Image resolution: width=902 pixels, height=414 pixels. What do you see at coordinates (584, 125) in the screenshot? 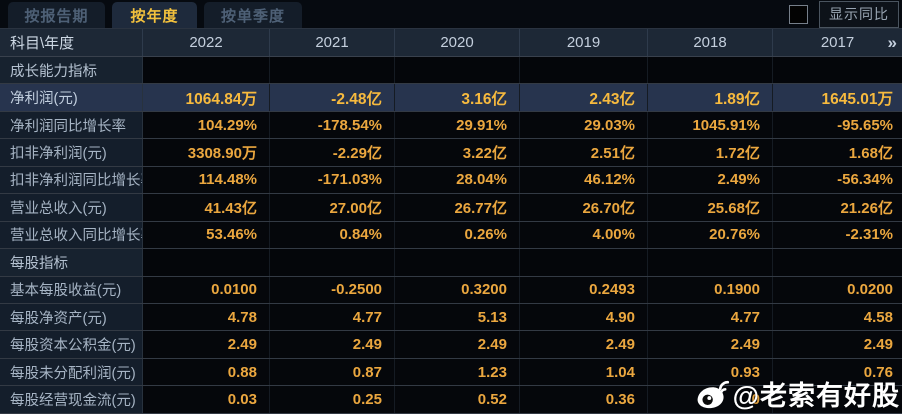
I see `value-cell: 29.03%` at bounding box center [584, 125].